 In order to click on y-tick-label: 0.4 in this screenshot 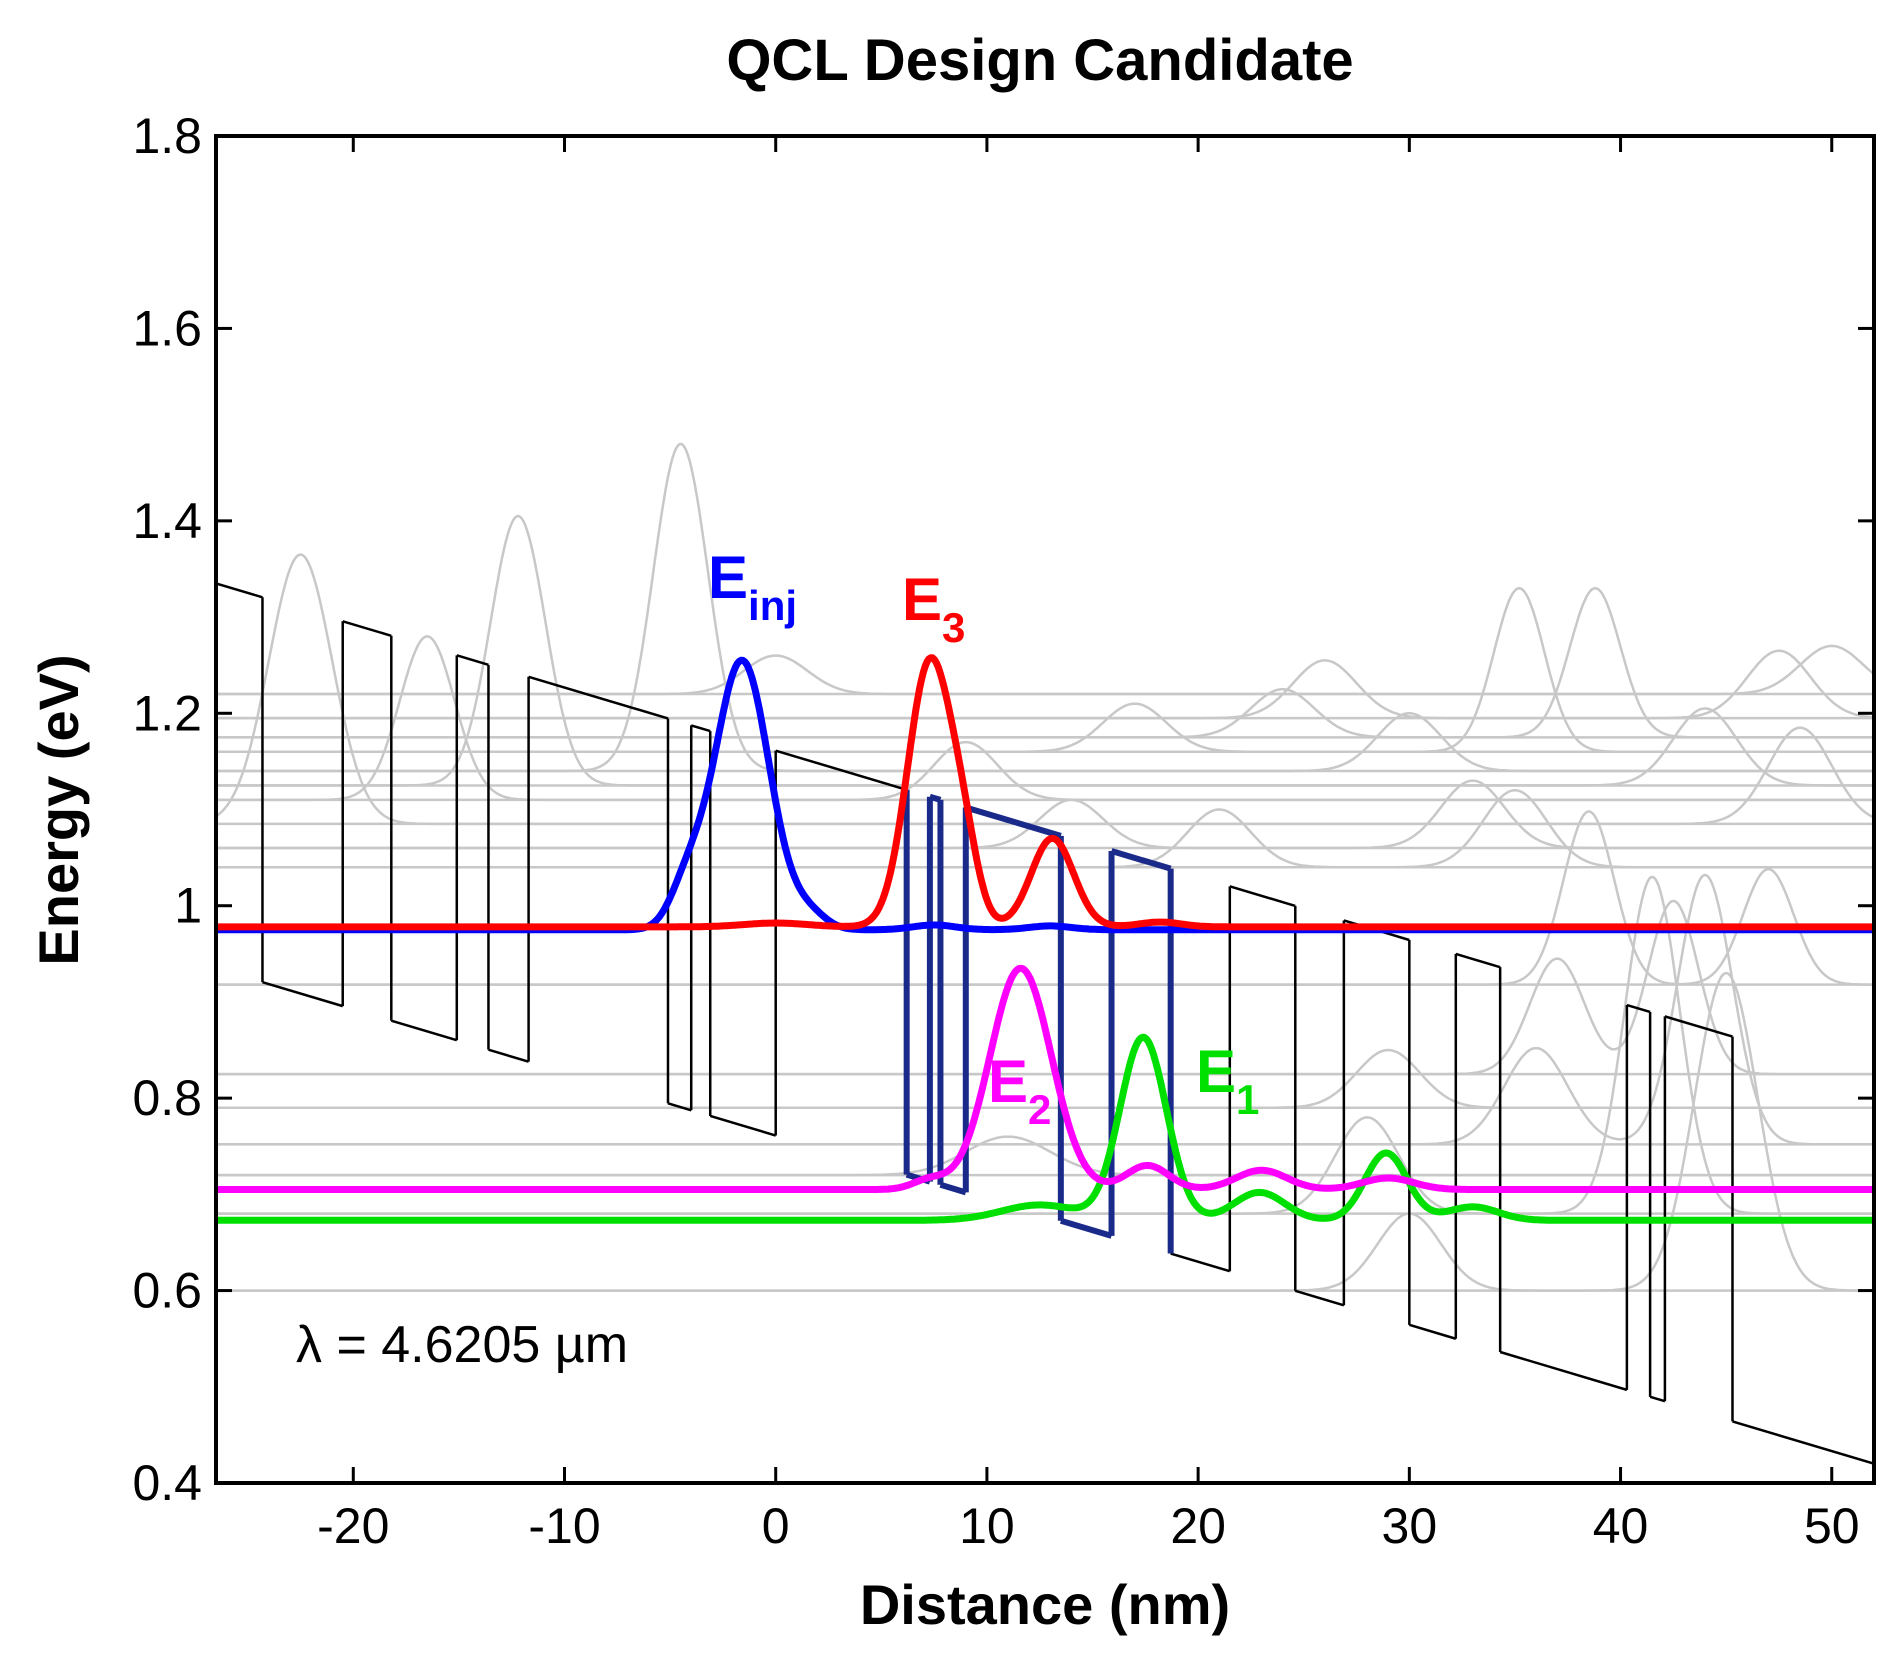, I will do `click(167, 1483)`.